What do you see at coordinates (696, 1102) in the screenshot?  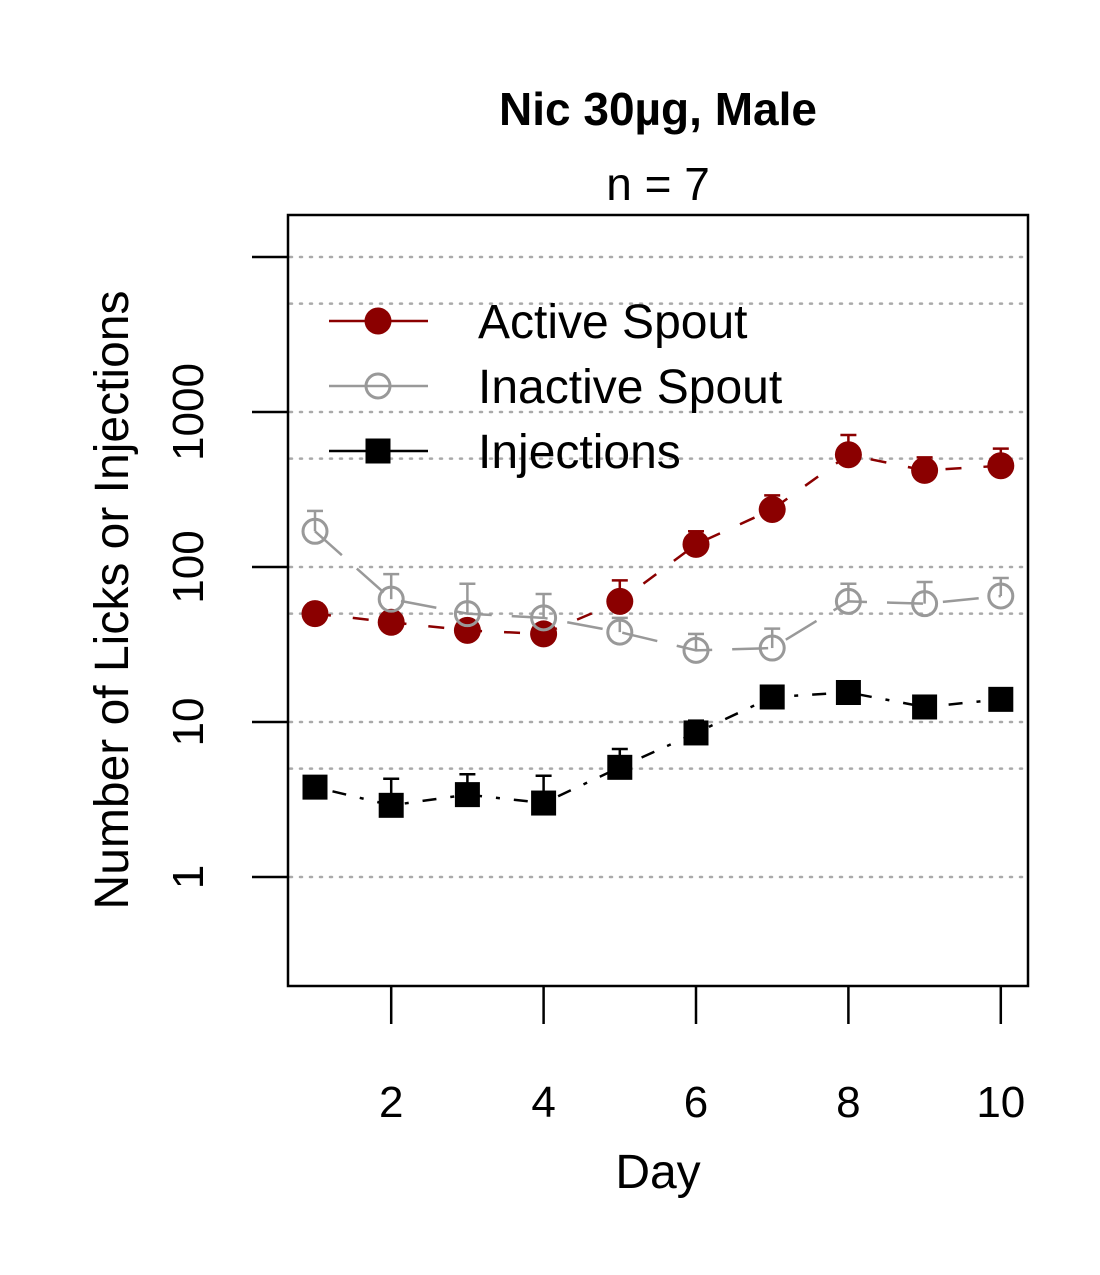 I see `x-tick-label: 6` at bounding box center [696, 1102].